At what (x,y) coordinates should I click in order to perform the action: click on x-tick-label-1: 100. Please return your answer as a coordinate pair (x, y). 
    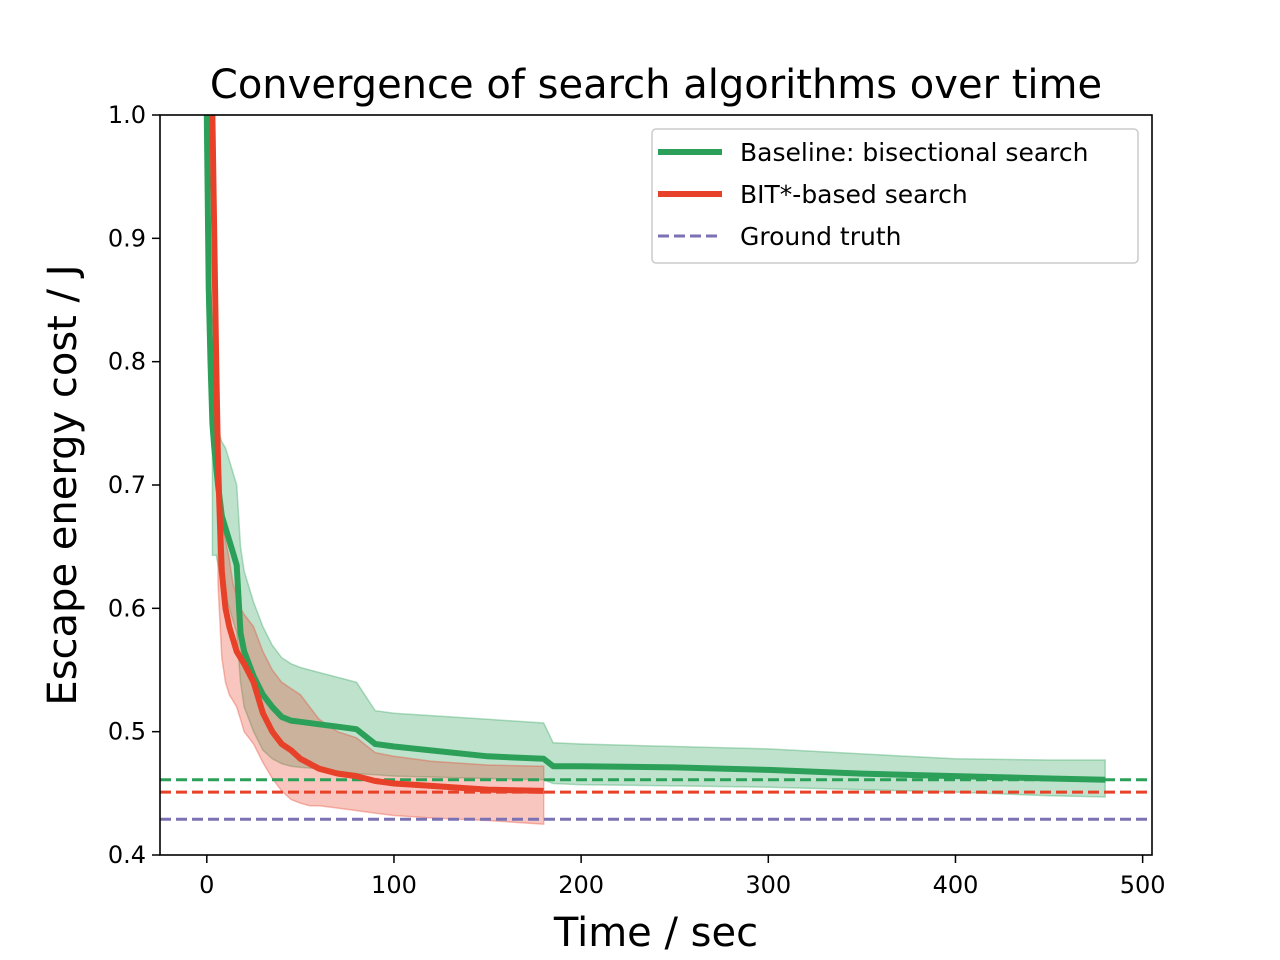
    Looking at the image, I should click on (394, 885).